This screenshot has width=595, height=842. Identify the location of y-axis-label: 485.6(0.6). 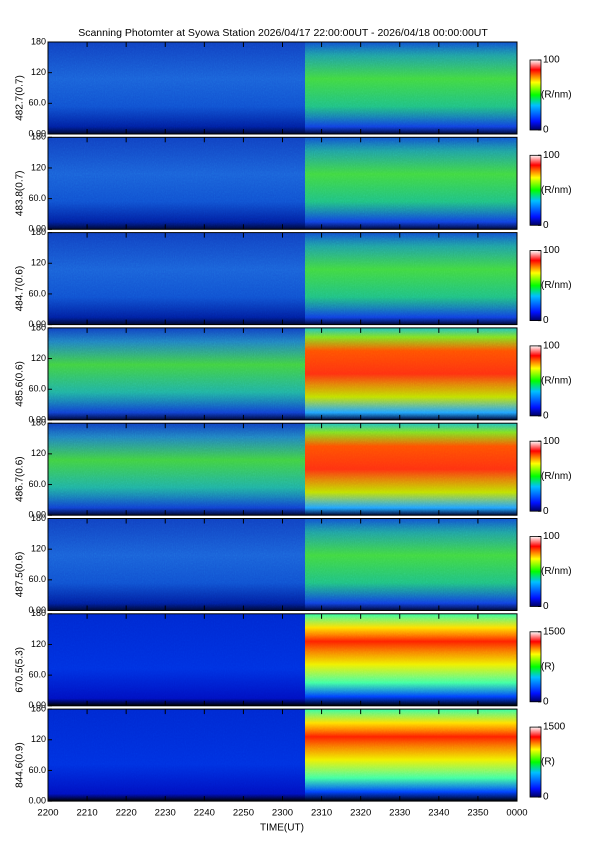
(20, 384).